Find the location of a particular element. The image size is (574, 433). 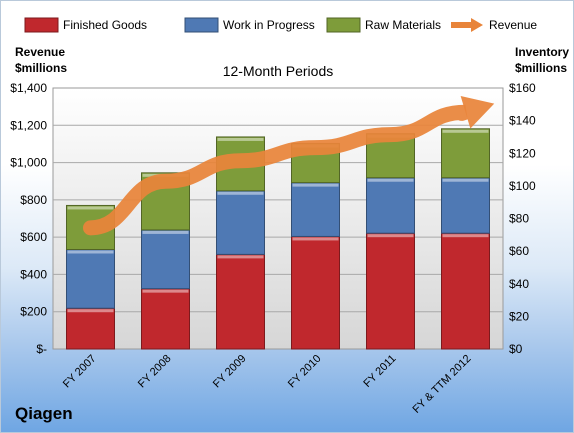

right-tick-label: $0 is located at coordinates (516, 349).